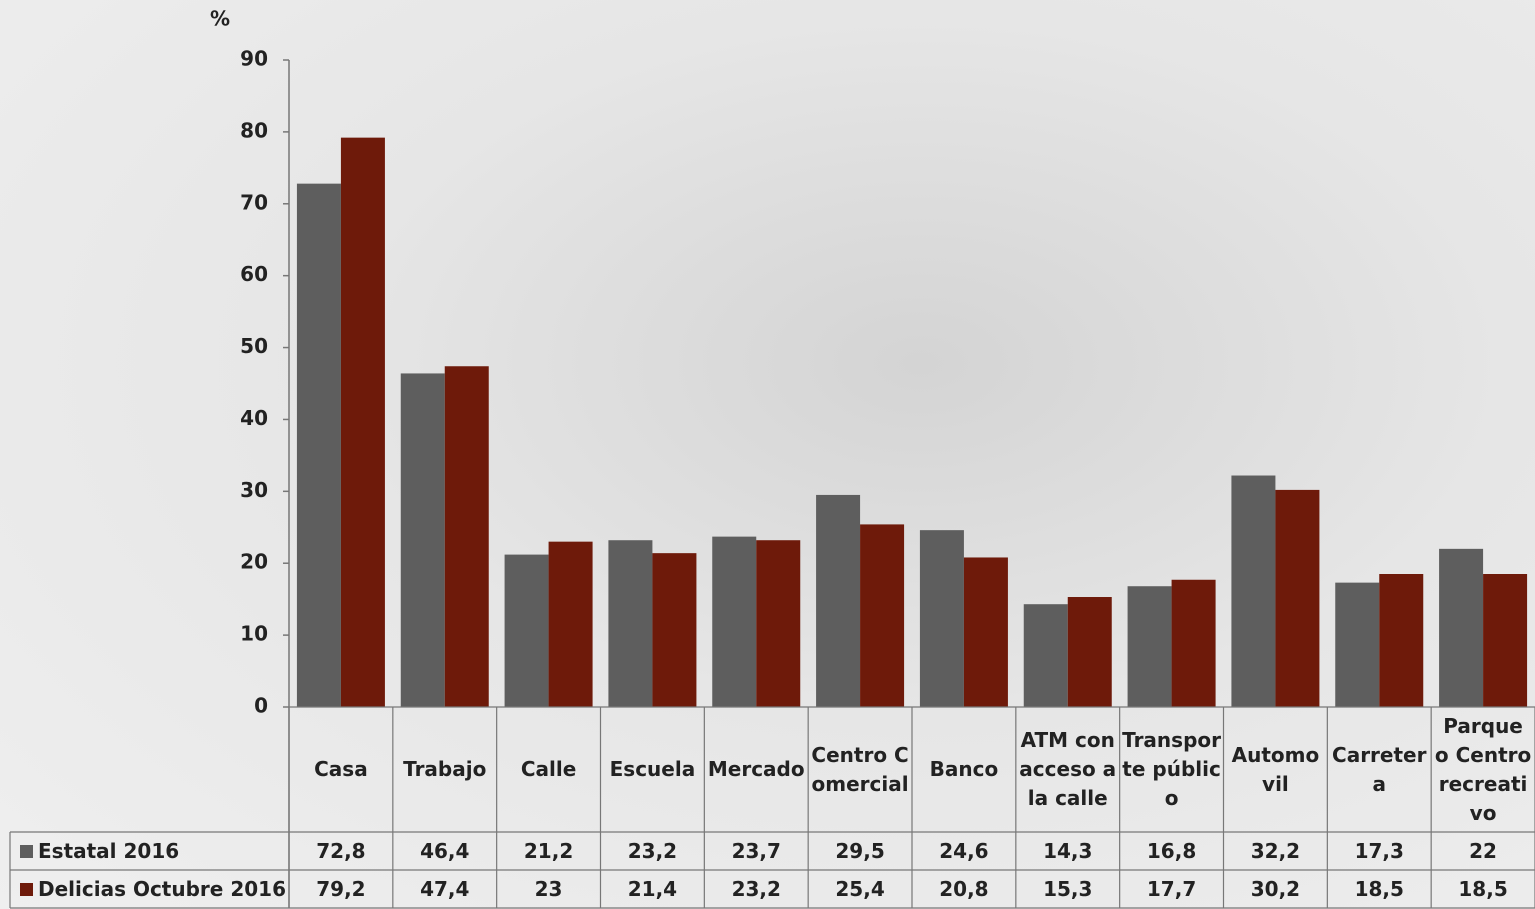 The image size is (1535, 909). Describe the element at coordinates (220, 19) in the screenshot. I see `y-axis-label: %` at that location.